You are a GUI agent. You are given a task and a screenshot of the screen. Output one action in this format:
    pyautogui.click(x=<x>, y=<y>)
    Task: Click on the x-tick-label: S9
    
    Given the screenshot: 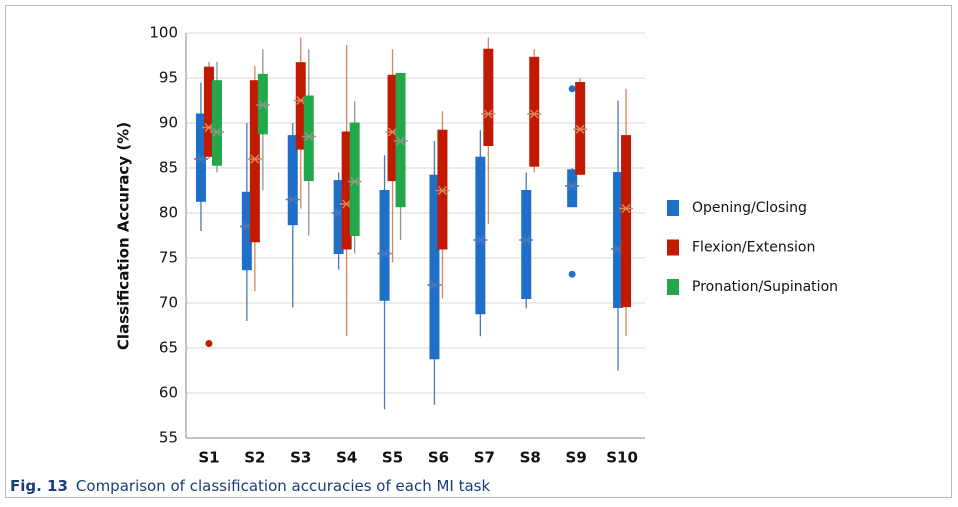 What is the action you would take?
    pyautogui.click(x=576, y=458)
    